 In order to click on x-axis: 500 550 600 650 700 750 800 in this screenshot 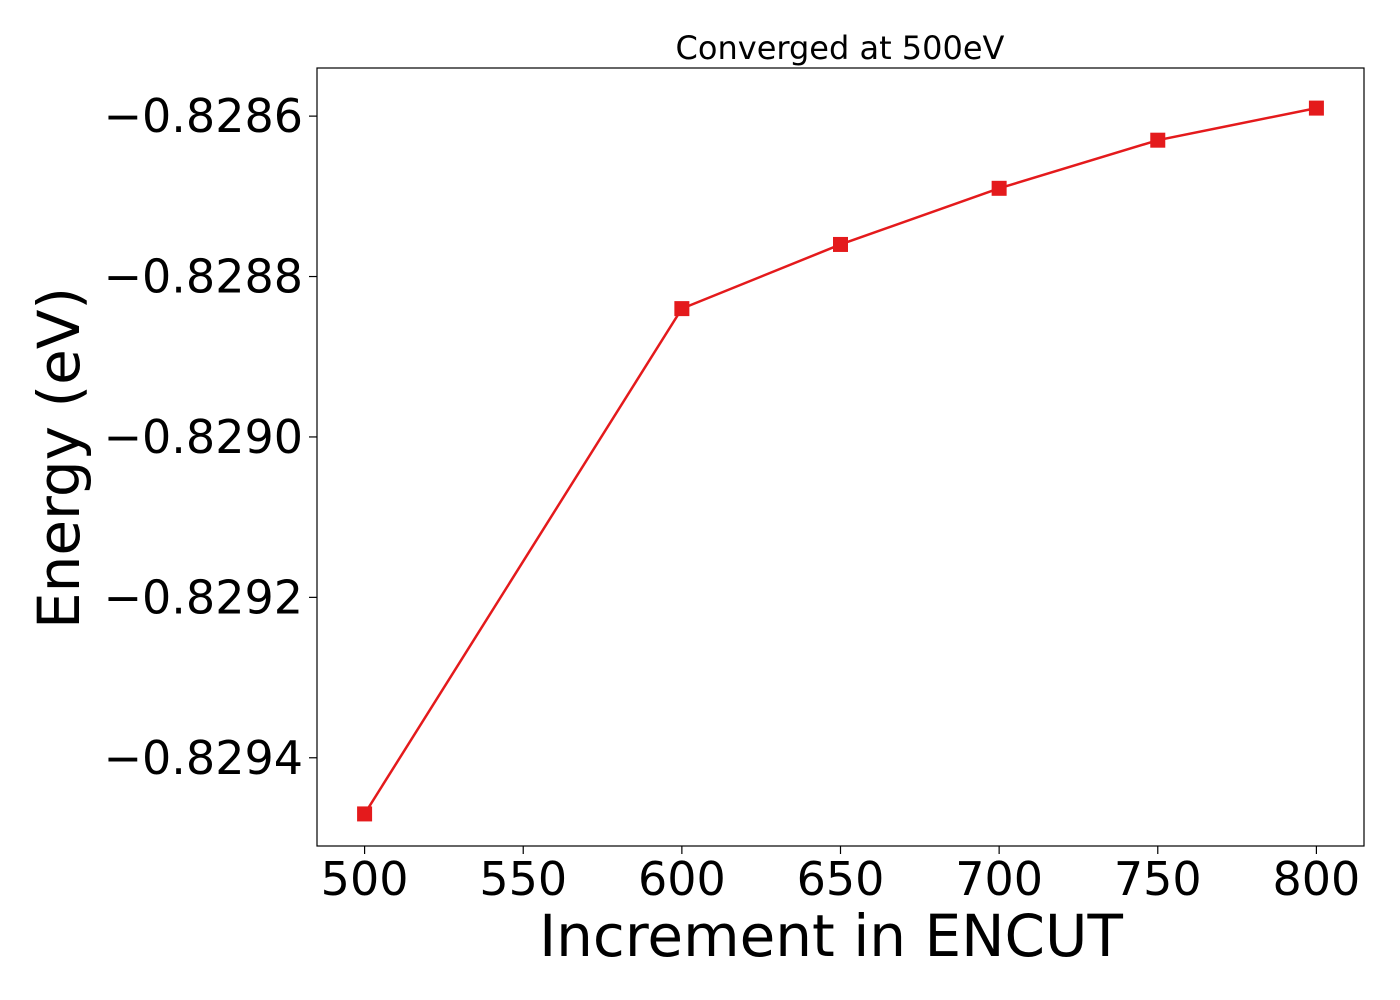, I will do `click(841, 876)`.